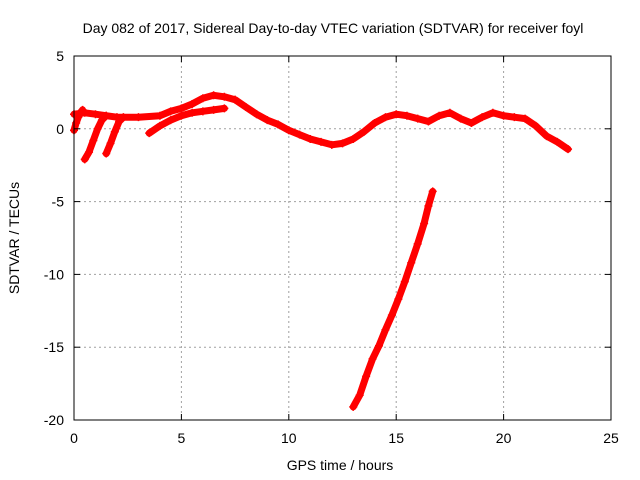 The image size is (640, 480). Describe the element at coordinates (54, 420) in the screenshot. I see `y-tick-label: -20` at that location.